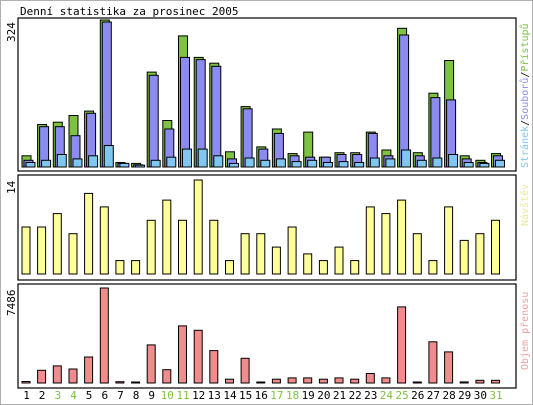 This screenshot has width=533, height=405. What do you see at coordinates (276, 395) in the screenshot?
I see `day-label: 17` at bounding box center [276, 395].